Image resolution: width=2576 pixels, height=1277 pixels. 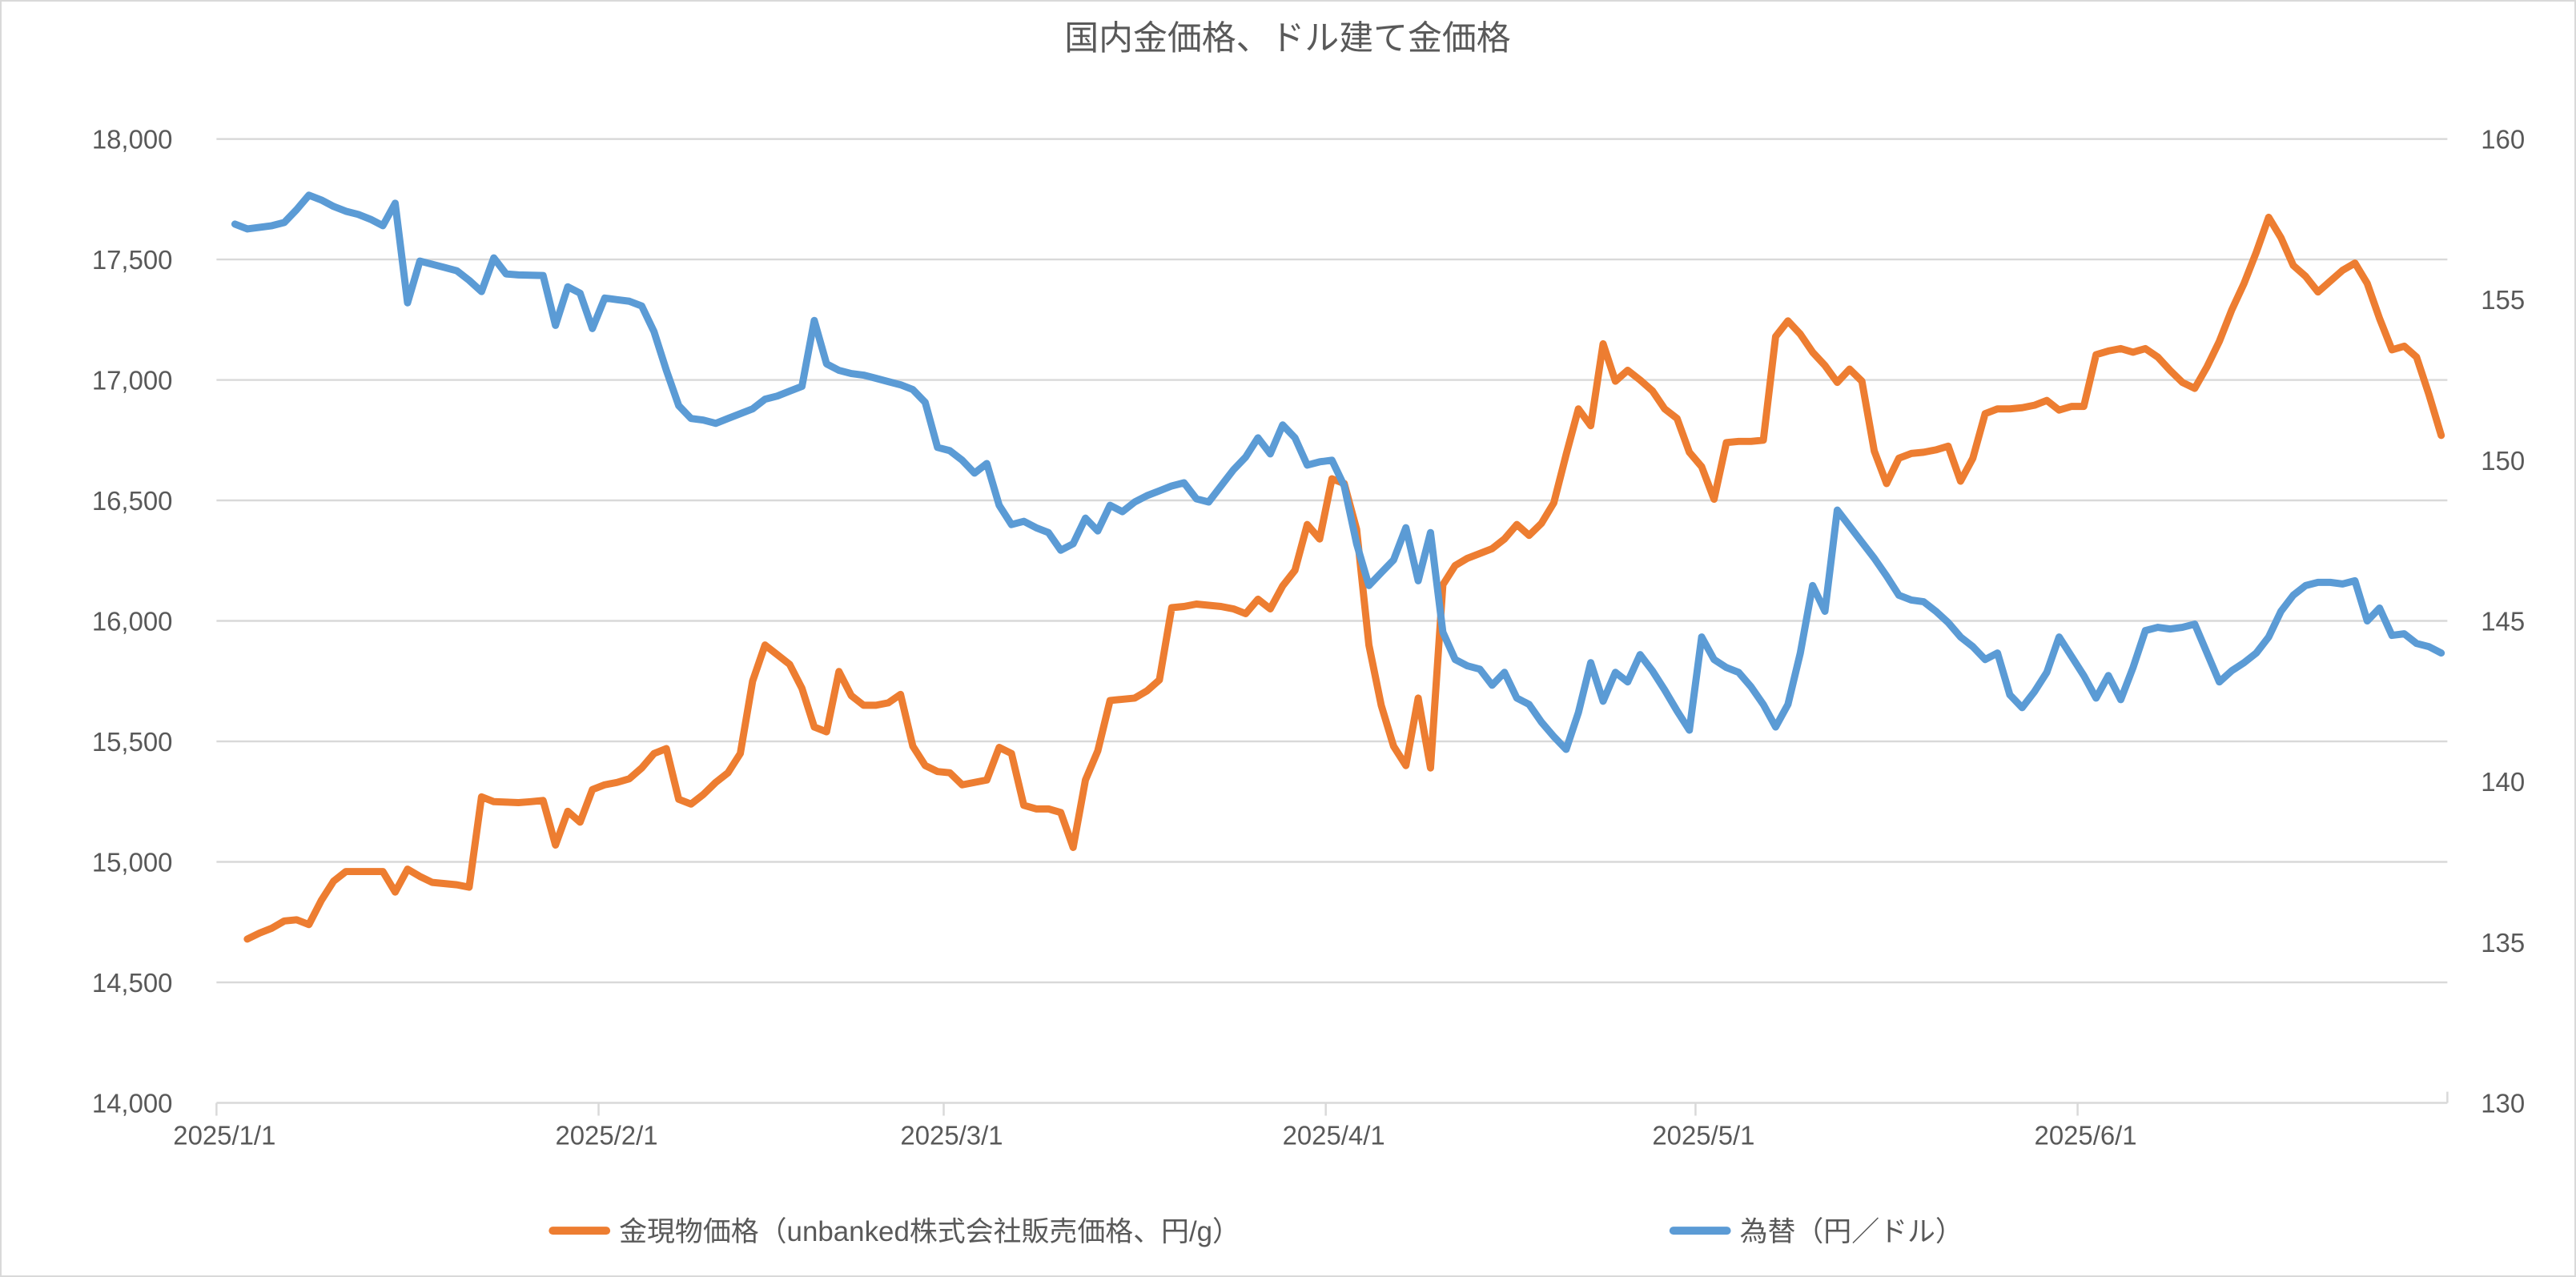 I want to click on y-right-tick-label: 155, so click(x=2503, y=300).